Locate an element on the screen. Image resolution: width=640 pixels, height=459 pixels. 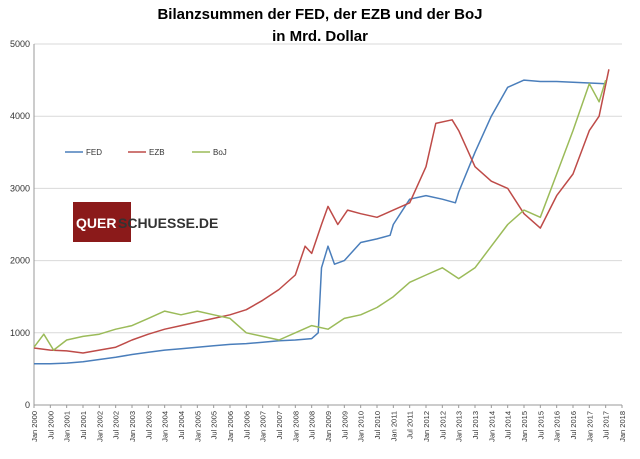
x-tick-label: Jan 2001 is located at coordinates (67, 426).